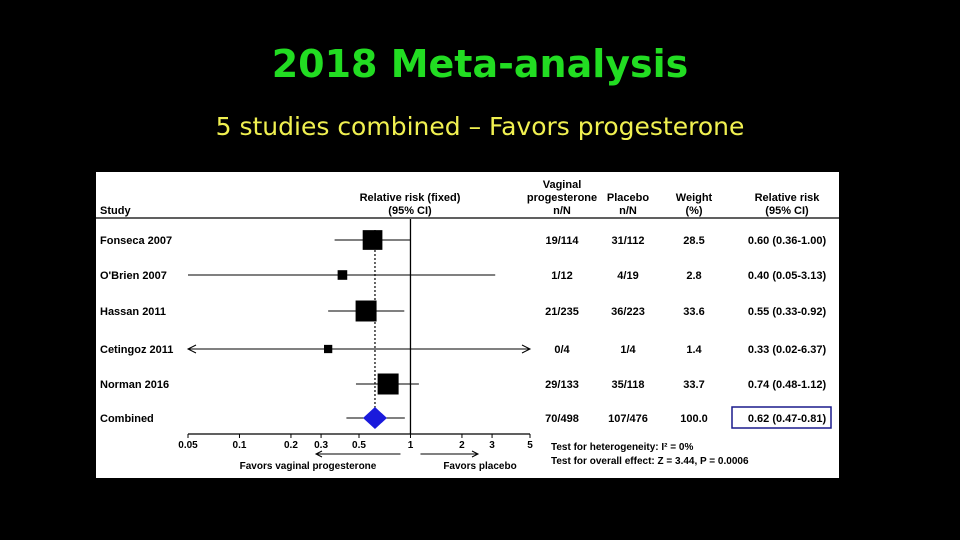 Image resolution: width=960 pixels, height=540 pixels. Describe the element at coordinates (562, 211) in the screenshot. I see `header-vaginal-nn: n/N` at that location.